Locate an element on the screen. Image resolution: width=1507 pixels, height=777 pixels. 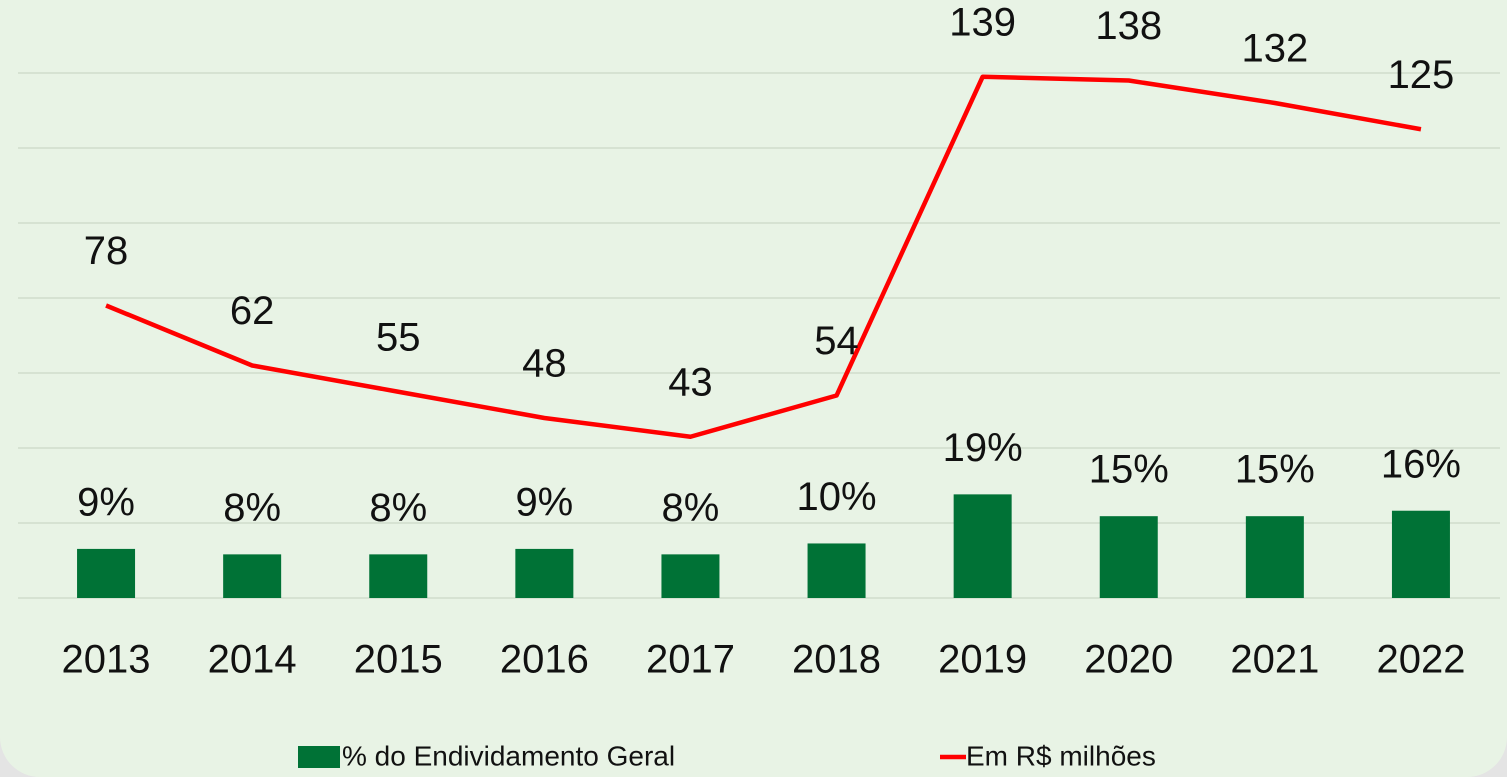
data-label: 16% is located at coordinates (1421, 464).